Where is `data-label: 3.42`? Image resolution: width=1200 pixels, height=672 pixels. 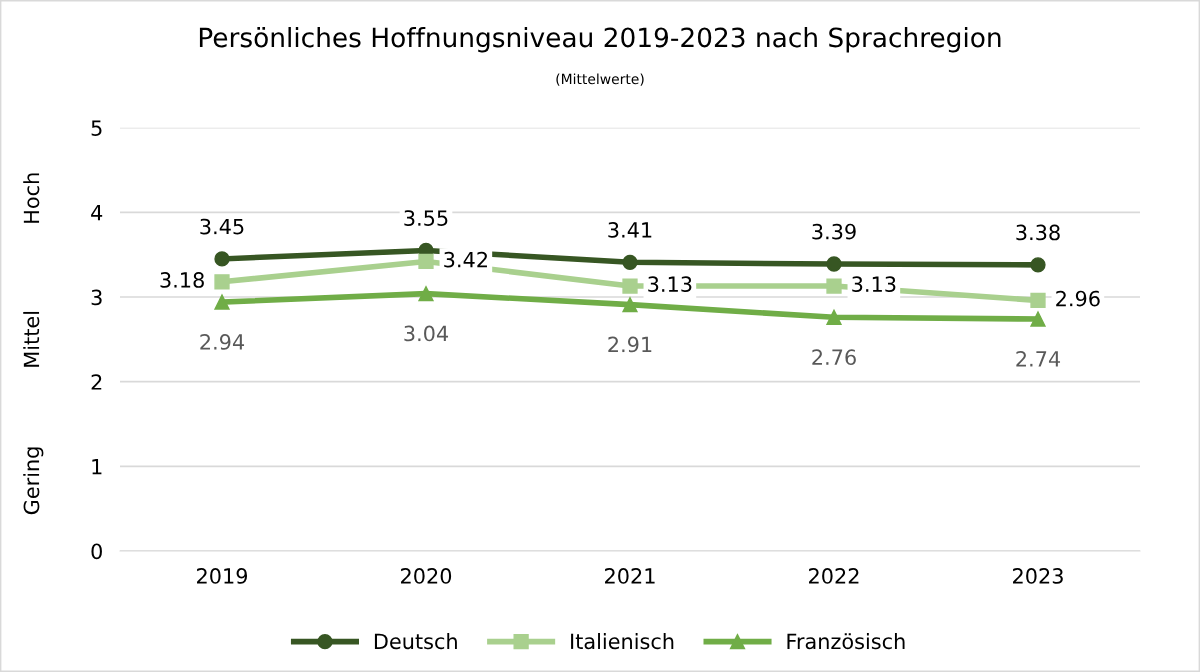 data-label: 3.42 is located at coordinates (465, 259).